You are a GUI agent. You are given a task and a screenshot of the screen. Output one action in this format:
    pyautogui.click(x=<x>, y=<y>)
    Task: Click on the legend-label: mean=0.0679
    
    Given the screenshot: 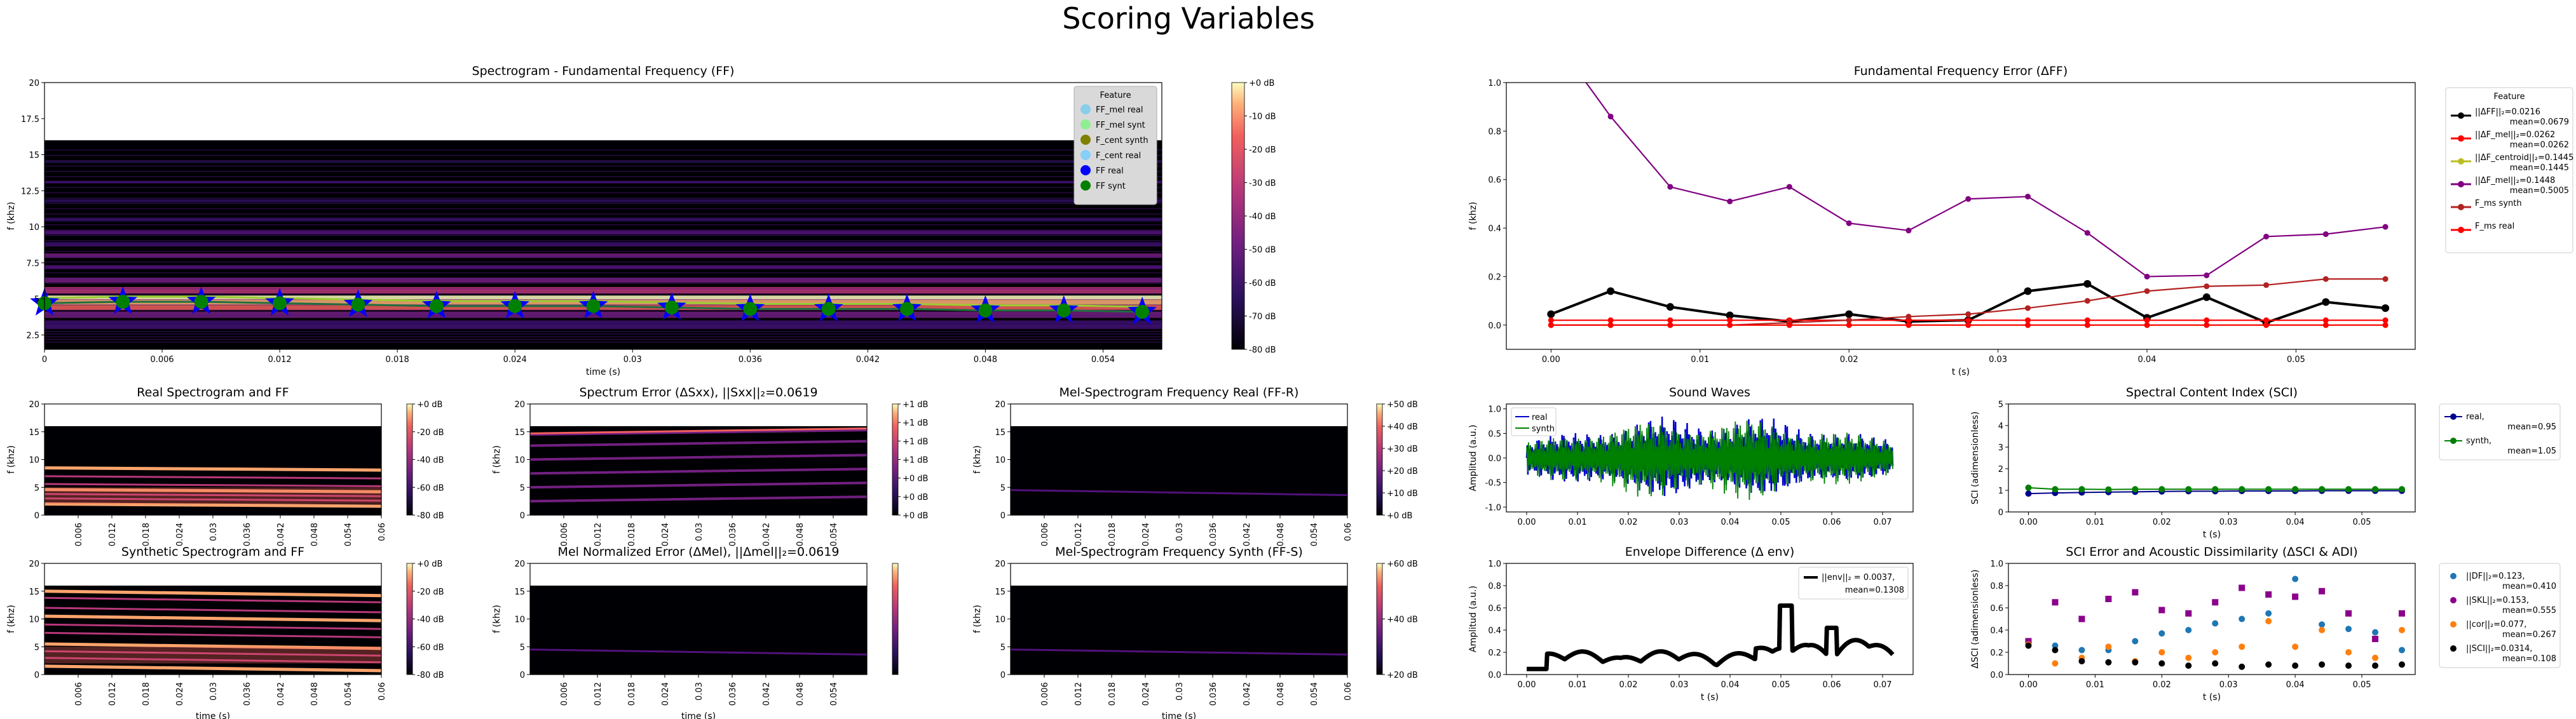 What is the action you would take?
    pyautogui.click(x=2539, y=122)
    